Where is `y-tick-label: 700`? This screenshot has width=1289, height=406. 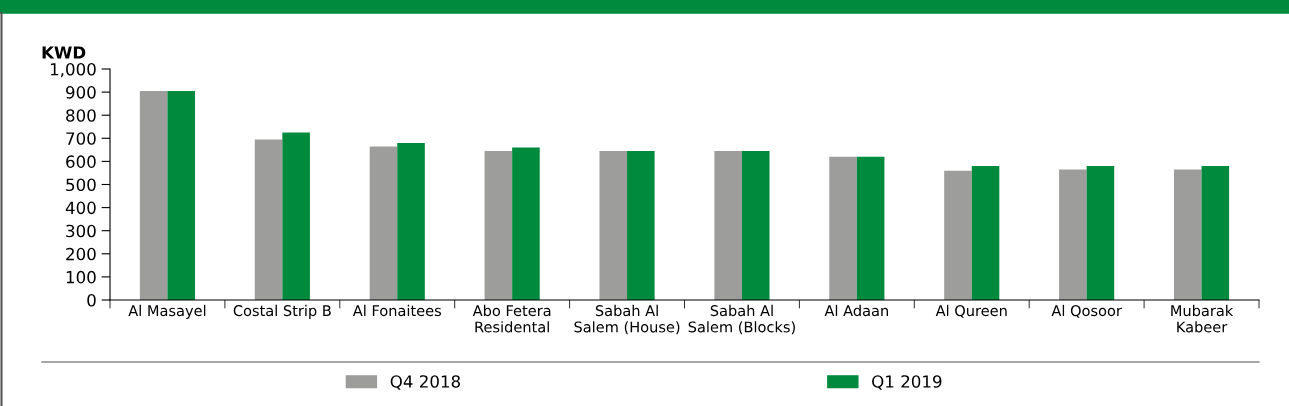 y-tick-label: 700 is located at coordinates (81, 138).